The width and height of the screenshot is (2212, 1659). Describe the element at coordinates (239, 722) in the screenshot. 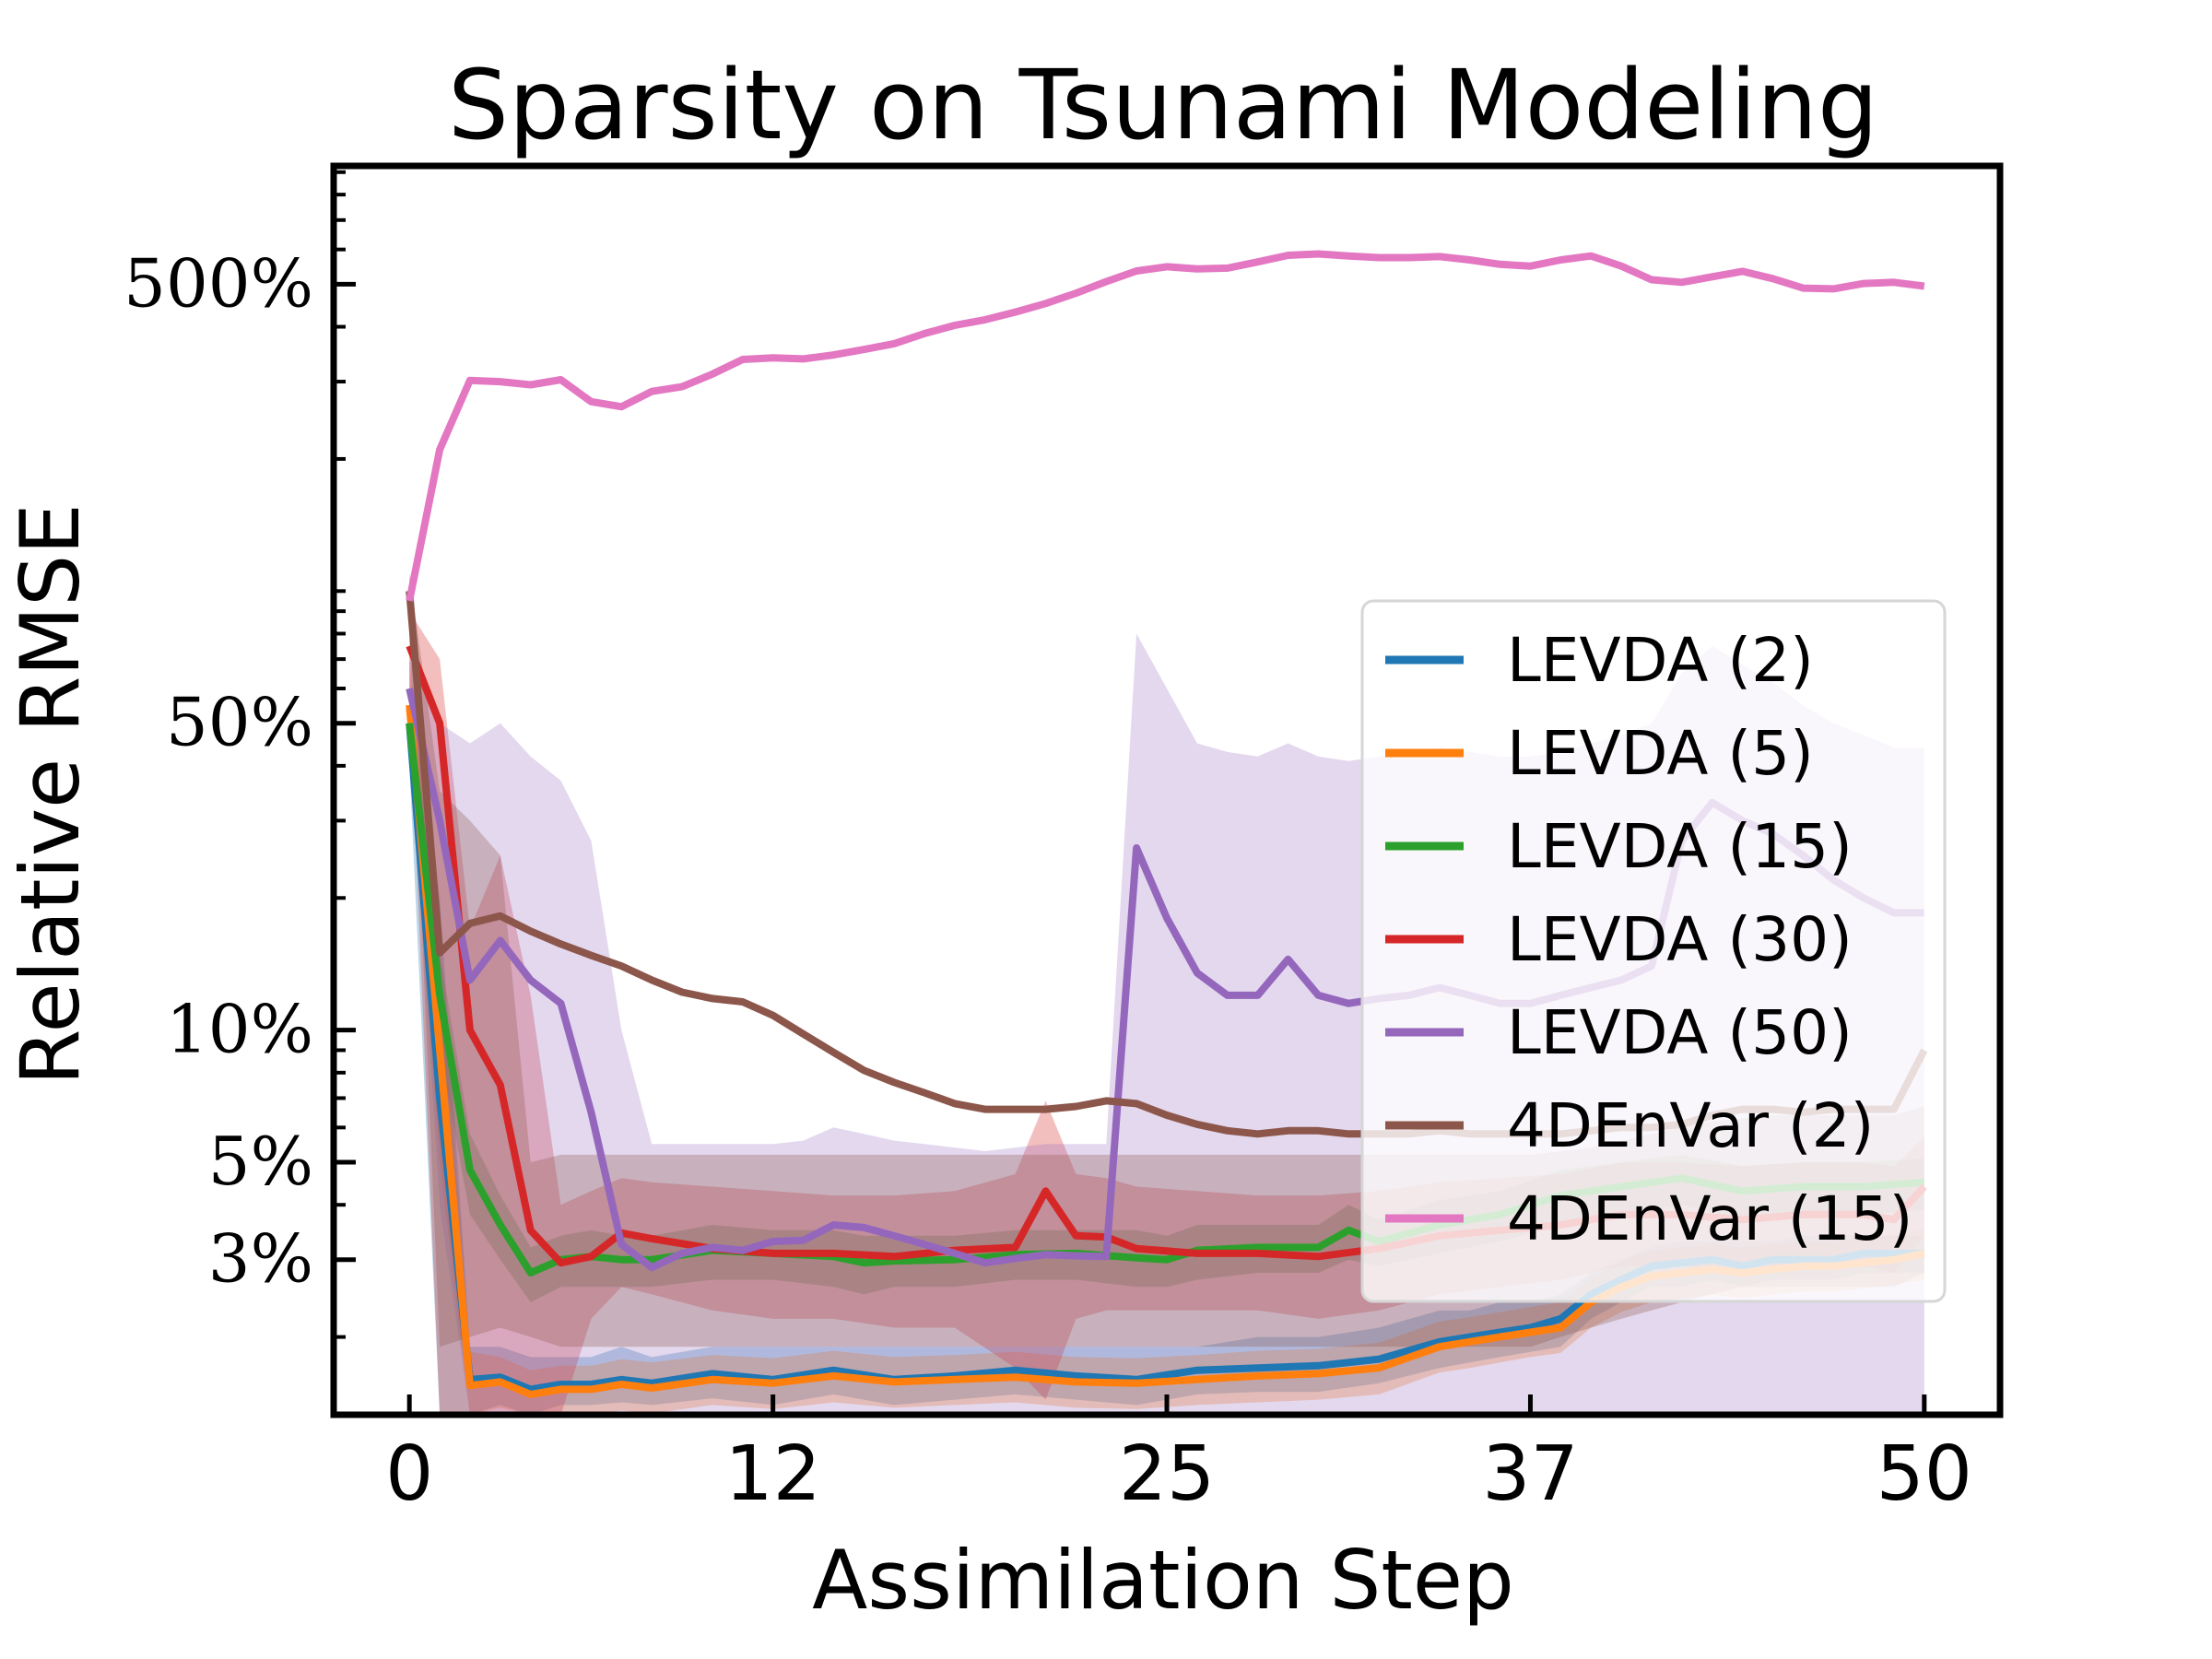

I see `y-tick-label: 50%` at that location.